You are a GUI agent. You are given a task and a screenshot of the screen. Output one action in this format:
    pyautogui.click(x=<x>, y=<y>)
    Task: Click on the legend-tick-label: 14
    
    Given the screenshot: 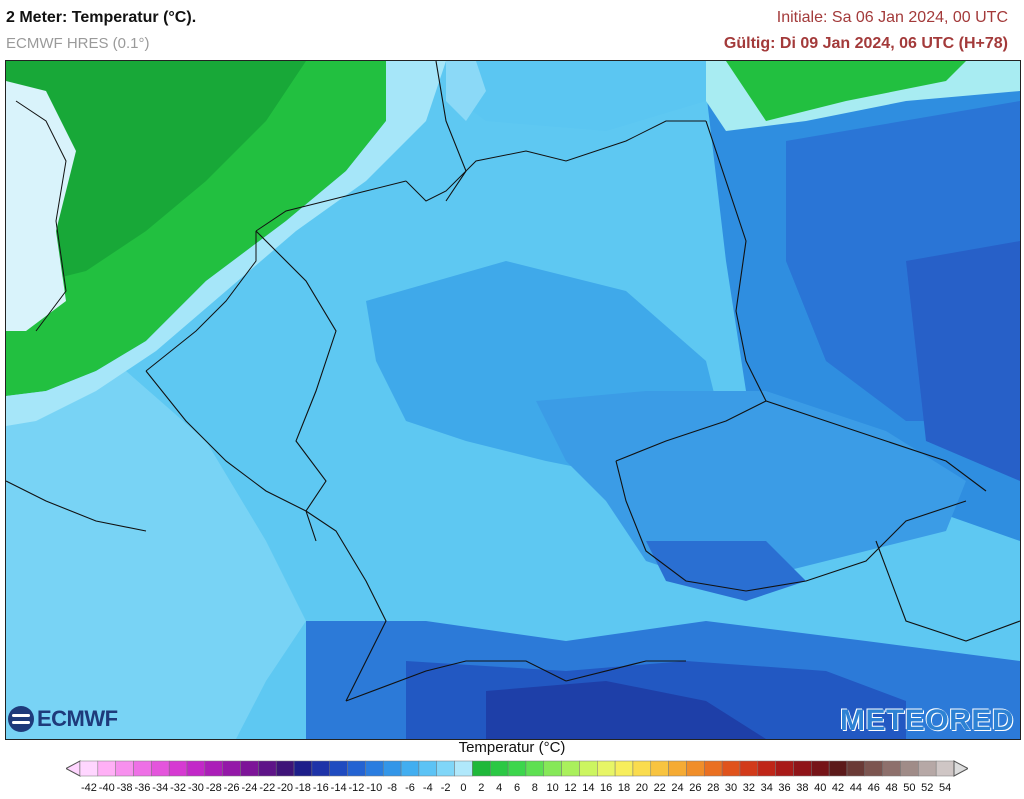 What is the action you would take?
    pyautogui.click(x=588, y=788)
    